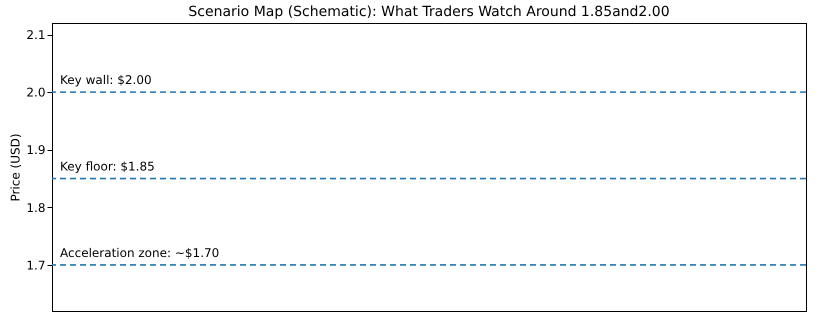  What do you see at coordinates (140, 253) in the screenshot?
I see `ref-line-label: Acceleration zone: ~$1.70` at bounding box center [140, 253].